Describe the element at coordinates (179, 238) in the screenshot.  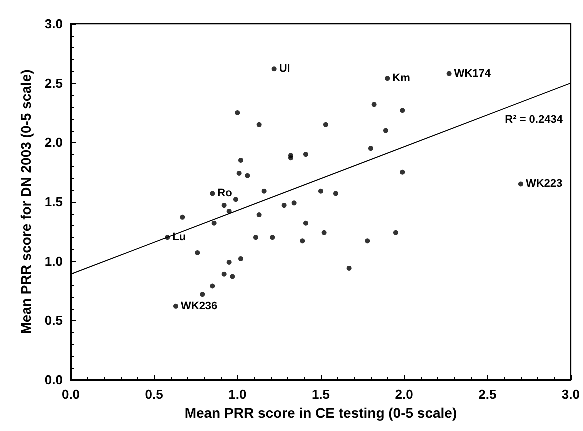
I see `annotation: Lu` at that location.